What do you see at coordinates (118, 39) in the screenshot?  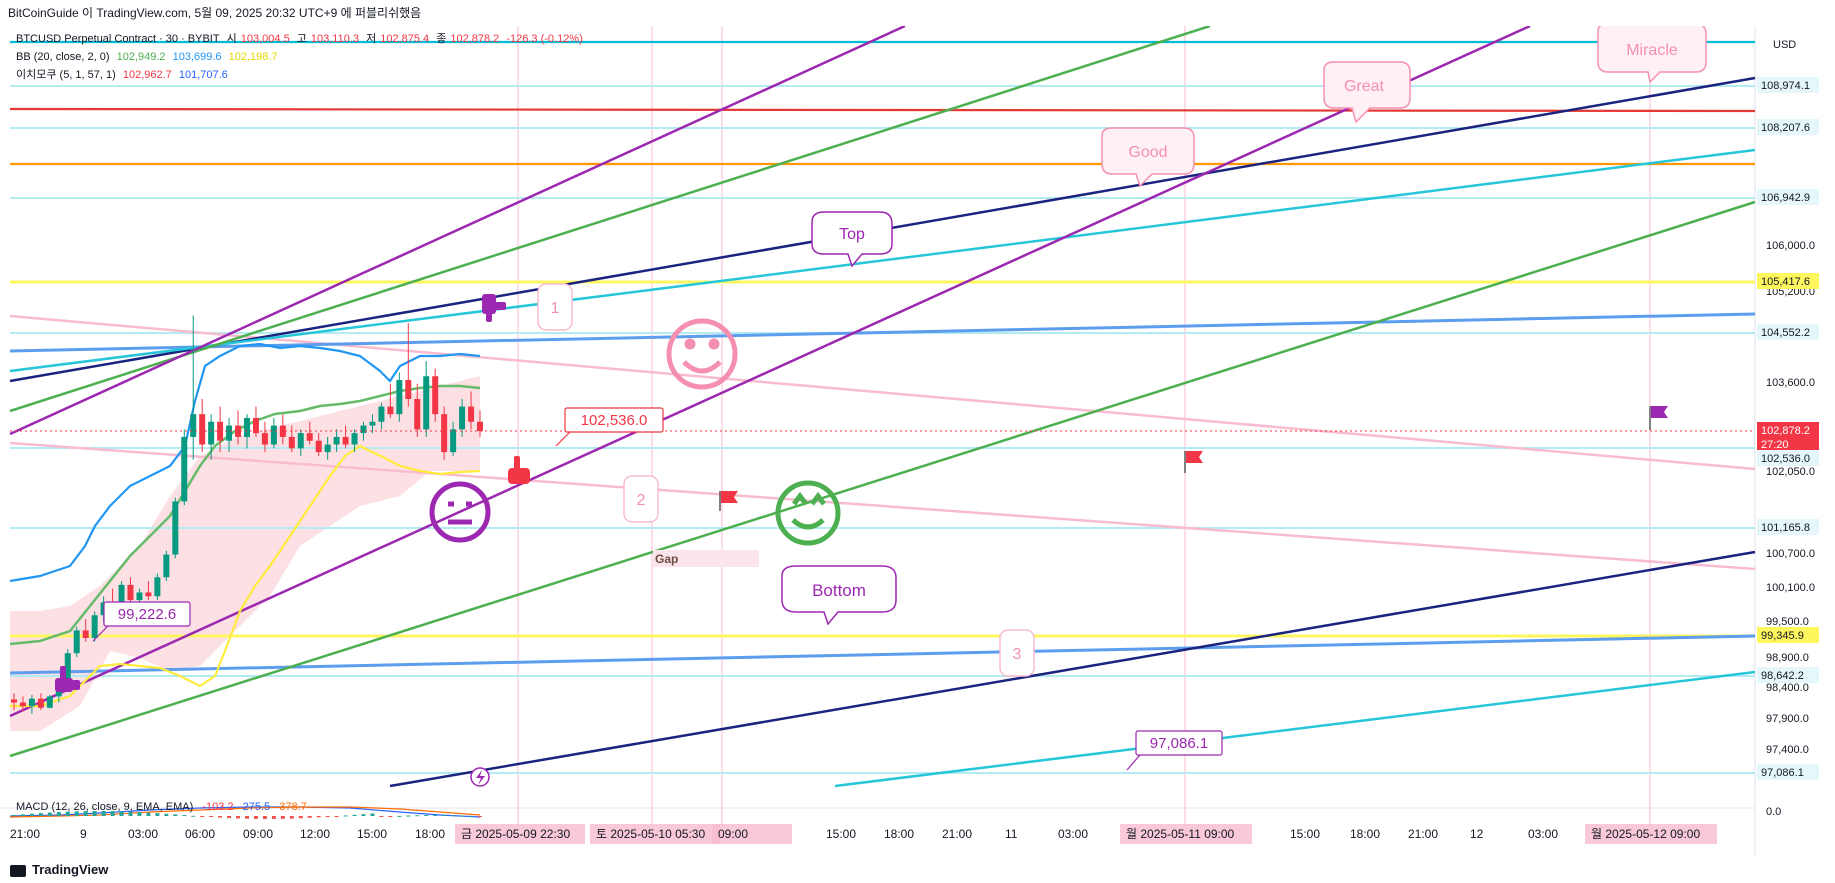 I see `symbol-name: BTCUSD Perpetual Contract · 30 · BYBIT` at bounding box center [118, 39].